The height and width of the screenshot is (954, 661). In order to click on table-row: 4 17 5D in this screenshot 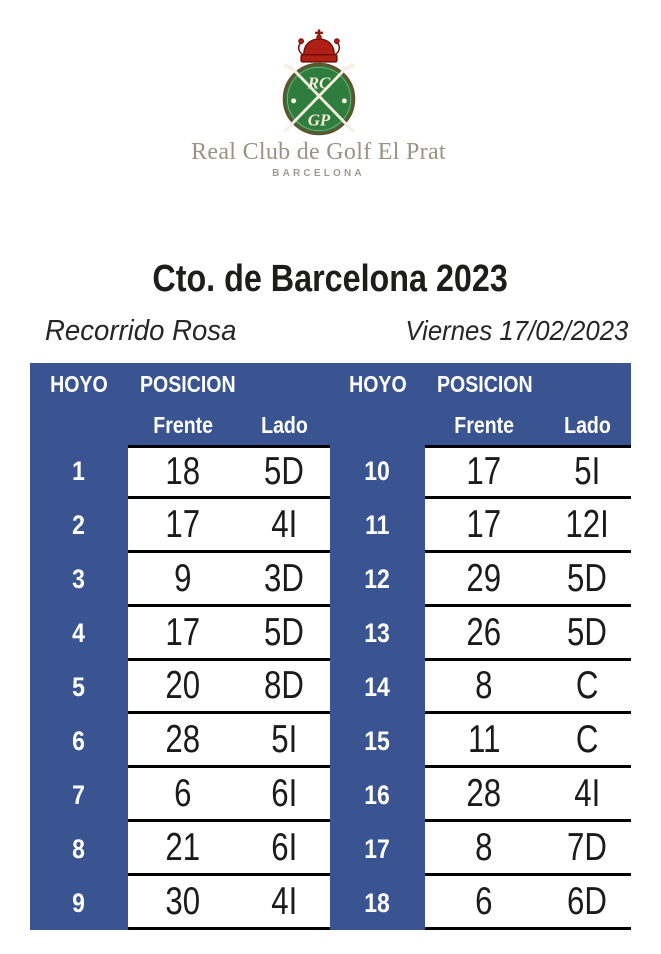, I will do `click(180, 633)`.